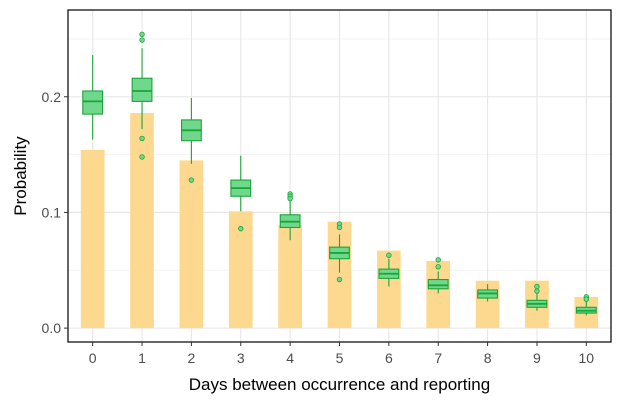 The image size is (622, 405). Describe the element at coordinates (52, 328) in the screenshot. I see `y-tick-label: 0.0` at that location.